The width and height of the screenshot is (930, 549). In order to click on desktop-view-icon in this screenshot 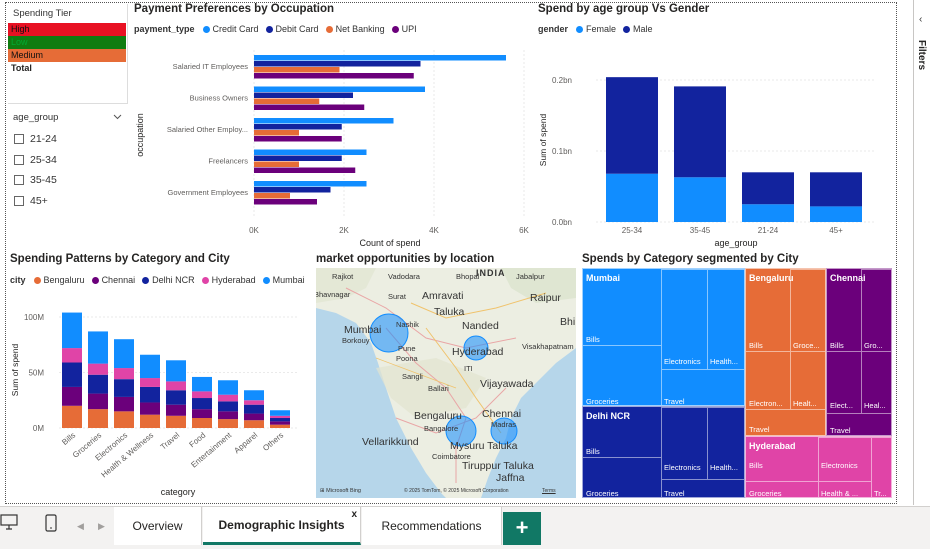, I will do `click(9, 524)`.